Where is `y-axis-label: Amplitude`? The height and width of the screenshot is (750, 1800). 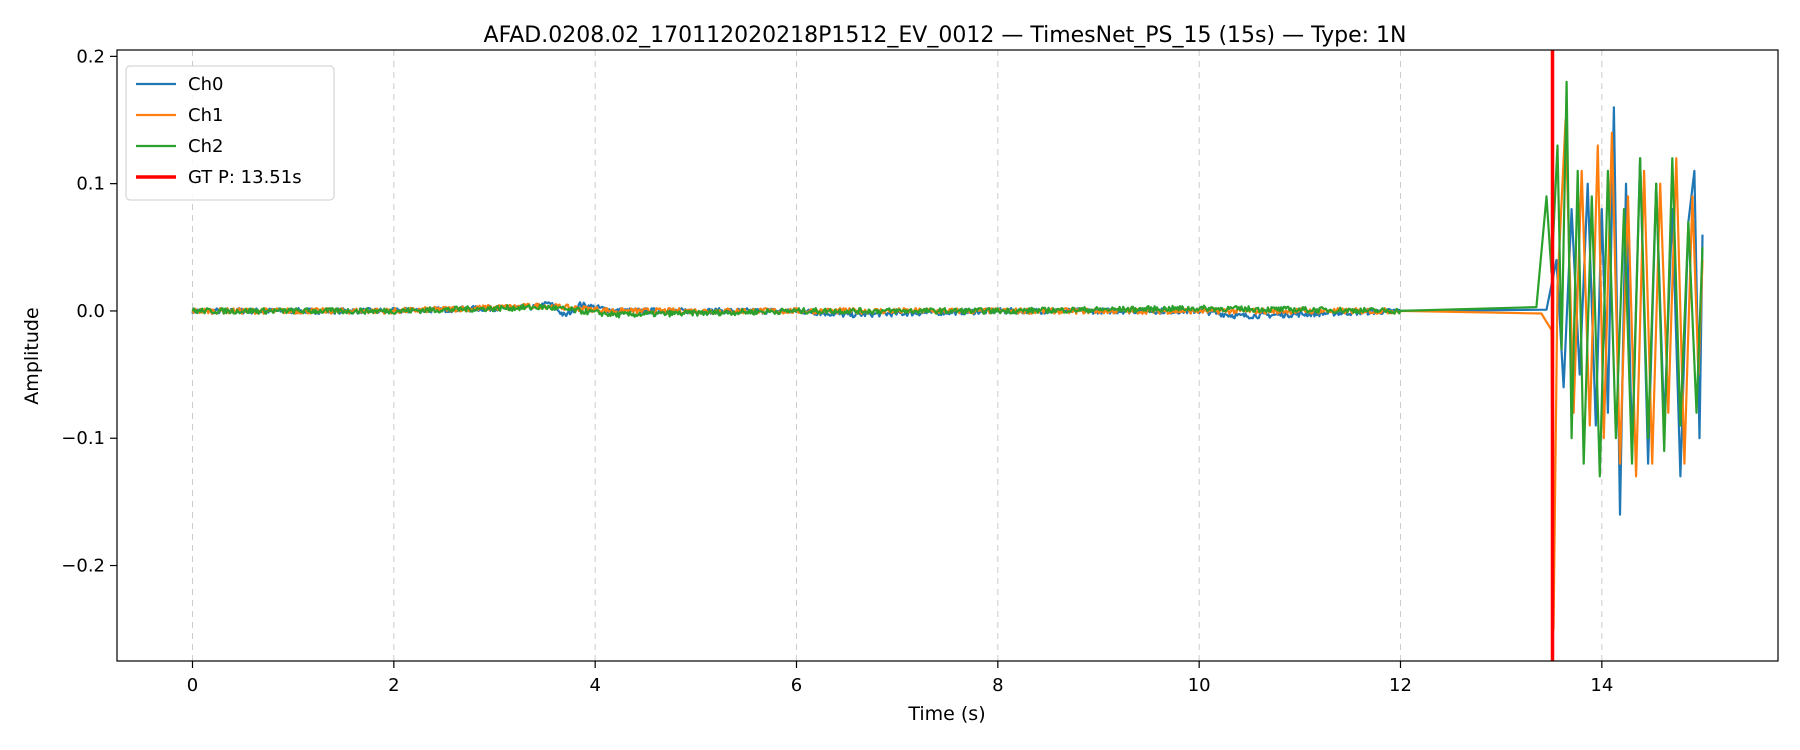
y-axis-label: Amplitude is located at coordinates (32, 355).